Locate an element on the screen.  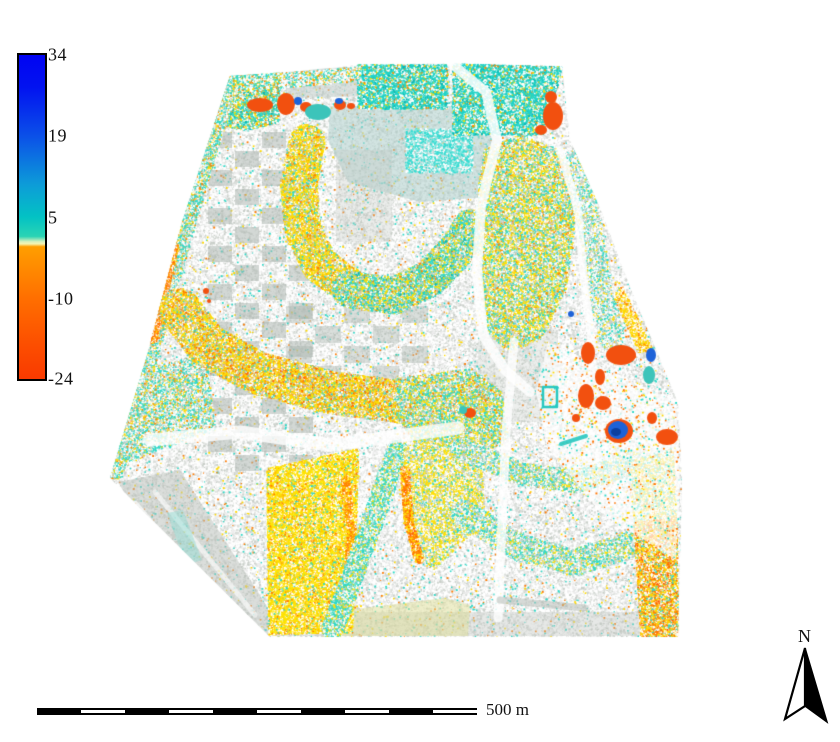
scale-bar is located at coordinates (257, 711).